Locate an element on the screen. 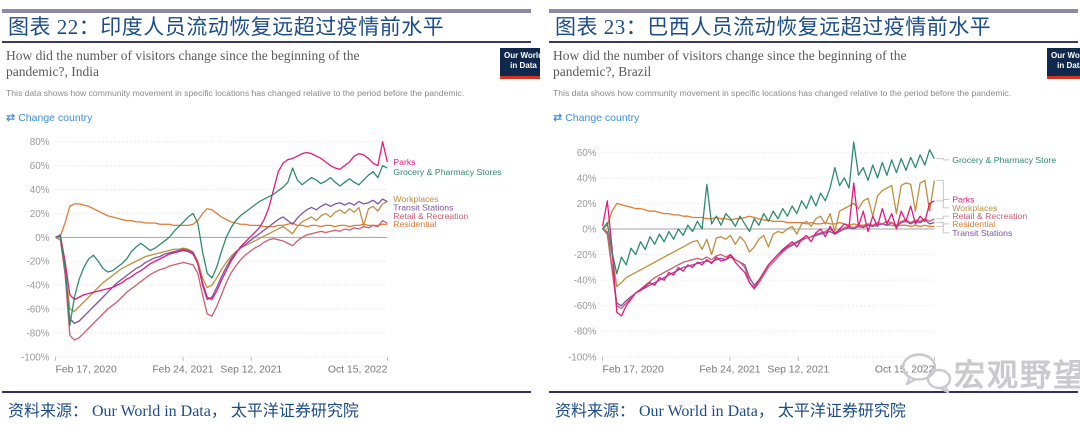 Image resolution: width=1080 pixels, height=427 pixels. figure-title-brazil: 图表 23：巴西人员流动恢复远超过疫情前水平 is located at coordinates (773, 27).